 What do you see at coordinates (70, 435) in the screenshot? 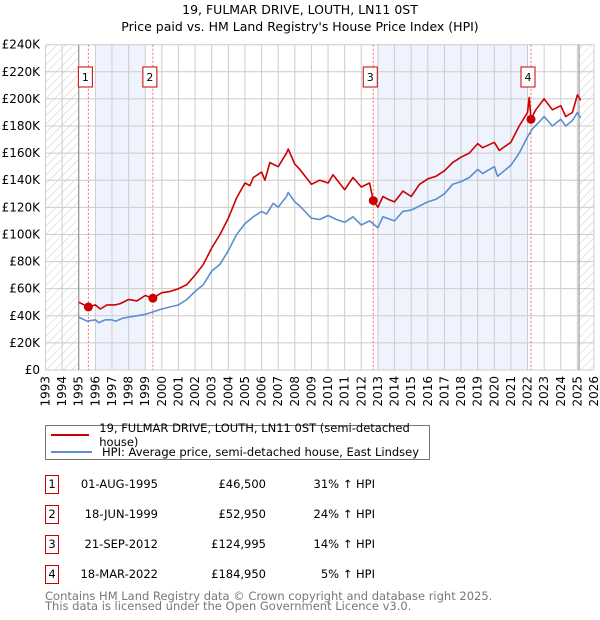
I see `legend-swatch-property` at bounding box center [70, 435].